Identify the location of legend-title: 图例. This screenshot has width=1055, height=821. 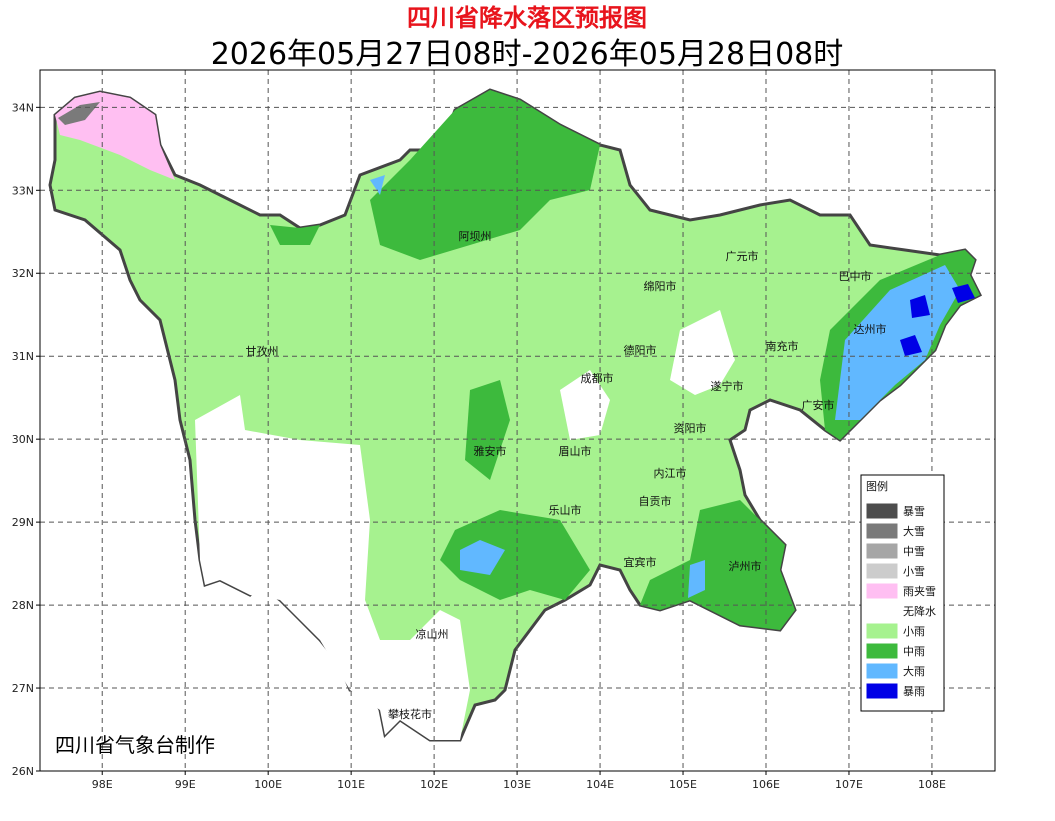
(877, 486).